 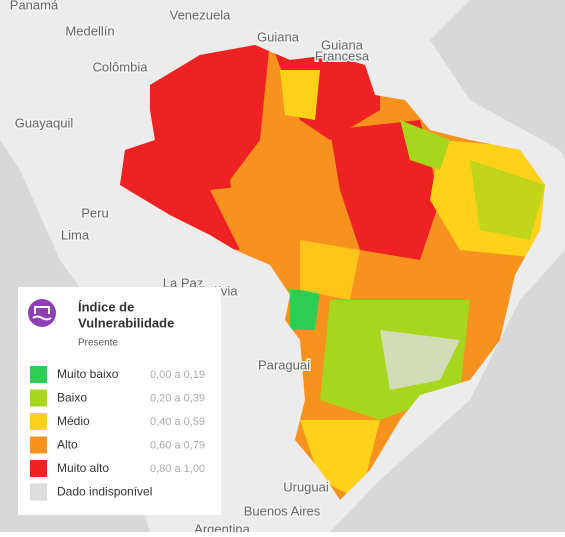 I want to click on legend-subtitle: Presente, so click(x=98, y=343).